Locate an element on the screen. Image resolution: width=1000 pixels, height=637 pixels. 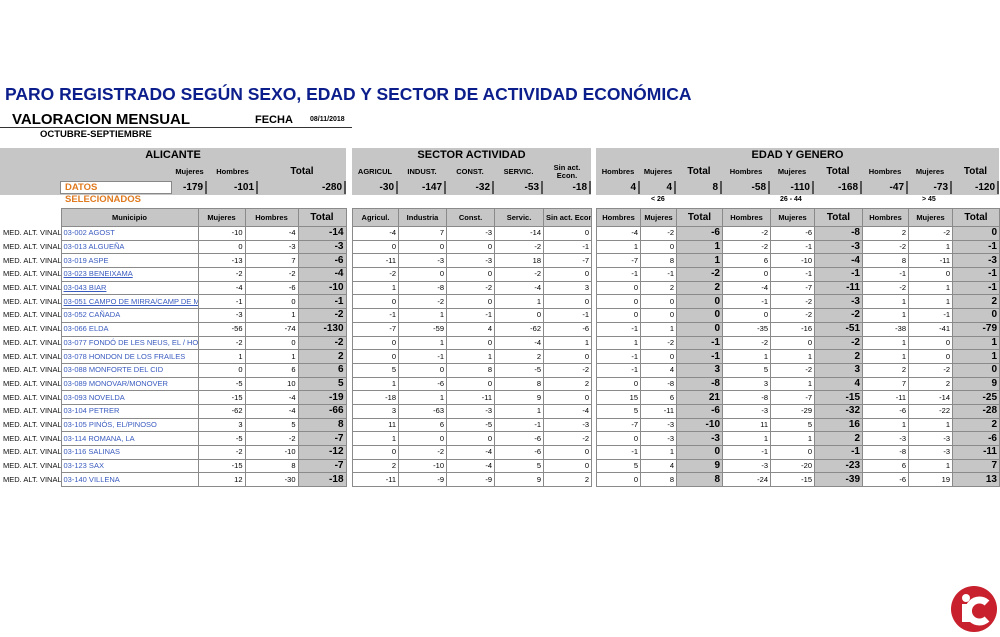
municipio-link: 03-023 BENEIXAMA is located at coordinates (129, 274).